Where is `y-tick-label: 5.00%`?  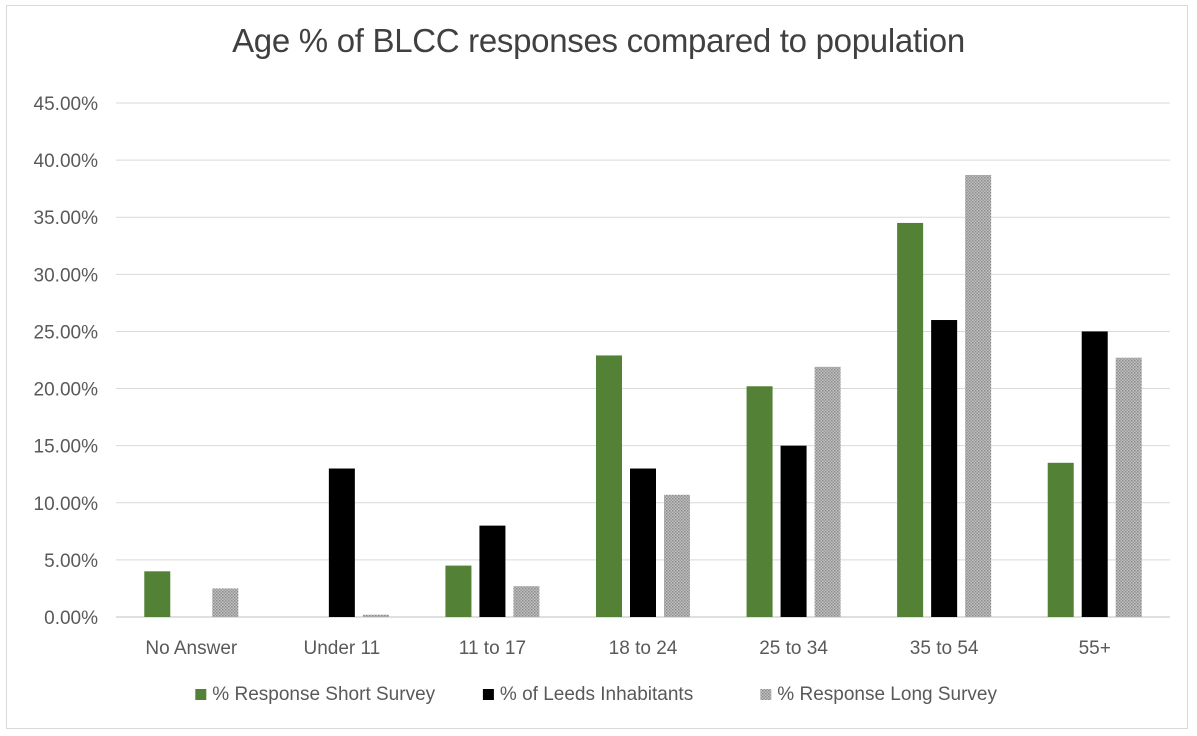
y-tick-label: 5.00% is located at coordinates (71, 561).